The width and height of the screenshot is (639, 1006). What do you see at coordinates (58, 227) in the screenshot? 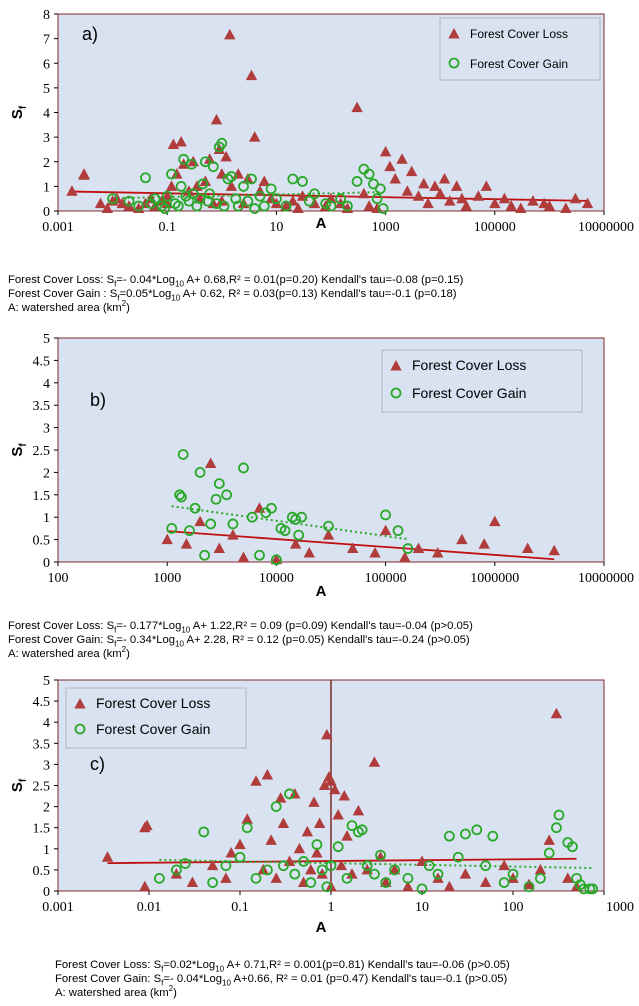
I see `x-tick-label: 0.001` at bounding box center [58, 227].